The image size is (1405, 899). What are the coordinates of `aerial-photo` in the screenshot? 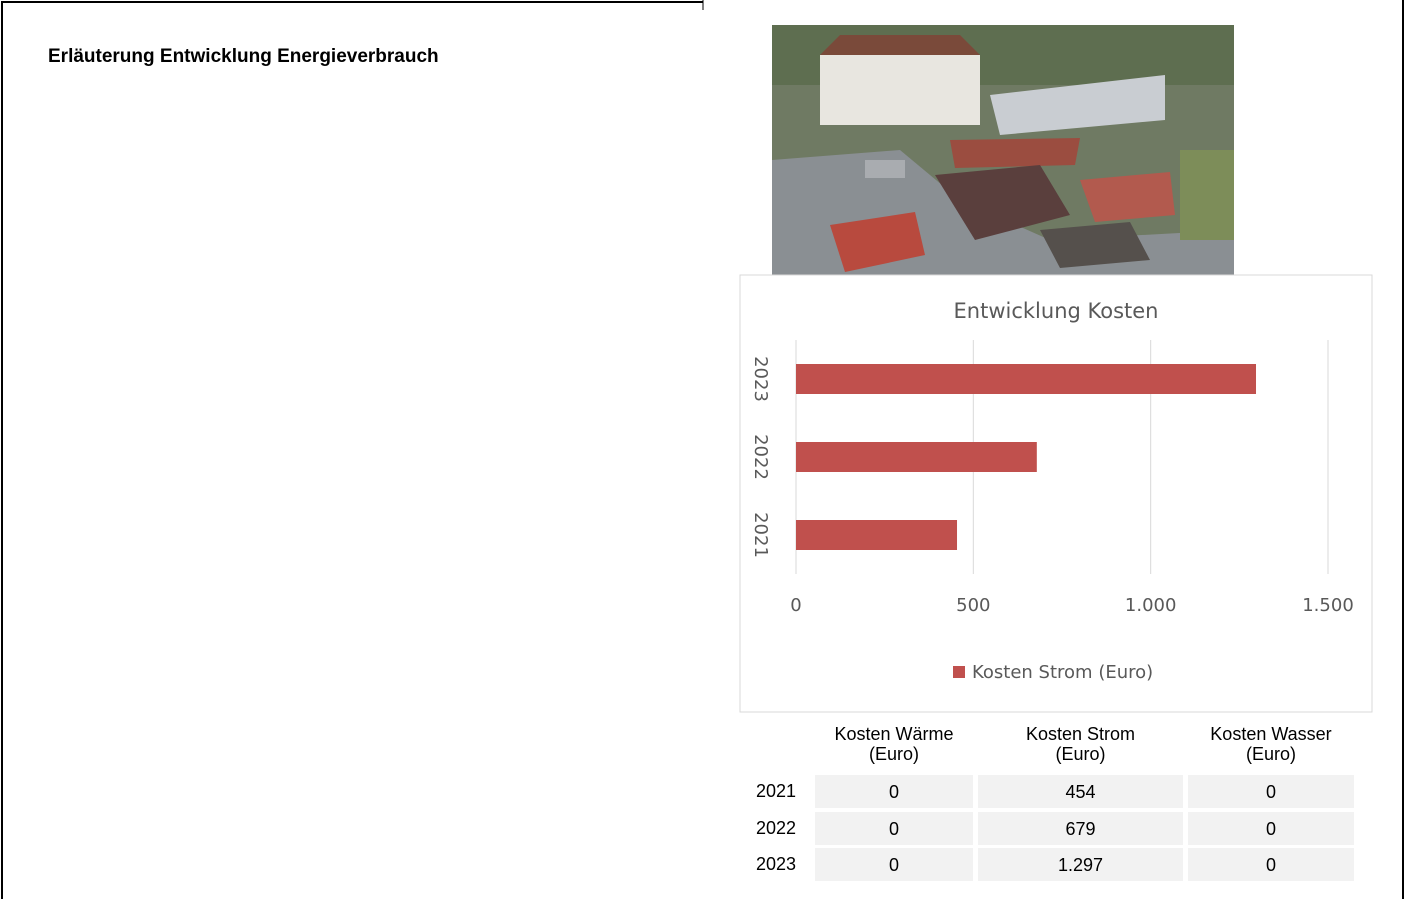 It's located at (1003, 150).